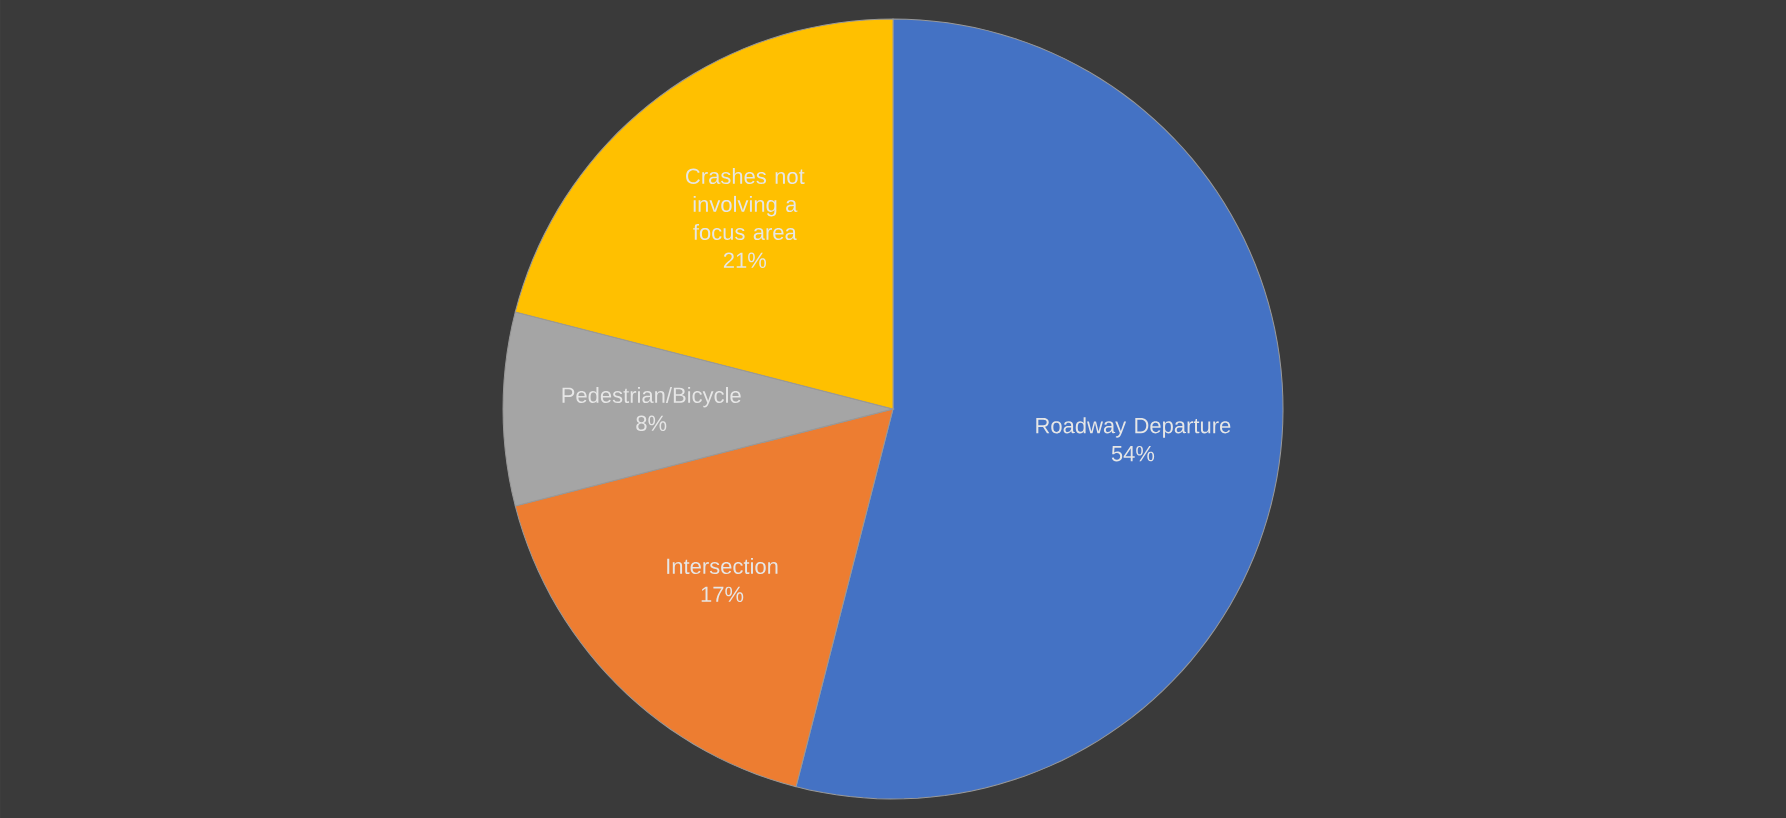 Image resolution: width=1786 pixels, height=818 pixels. I want to click on slice-label: Crashes not involving a focus area, so click(745, 204).